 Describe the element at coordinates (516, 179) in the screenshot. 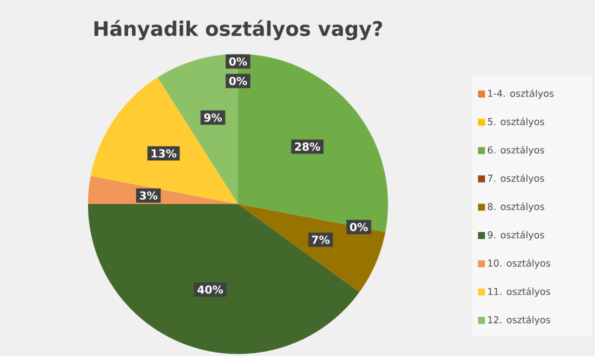

I see `legend-label: 7. osztályos` at that location.